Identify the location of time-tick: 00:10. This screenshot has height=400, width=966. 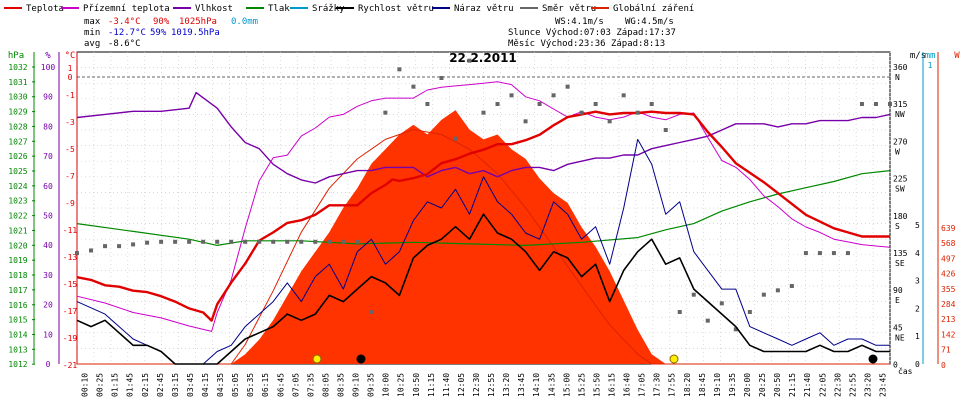
(85, 385).